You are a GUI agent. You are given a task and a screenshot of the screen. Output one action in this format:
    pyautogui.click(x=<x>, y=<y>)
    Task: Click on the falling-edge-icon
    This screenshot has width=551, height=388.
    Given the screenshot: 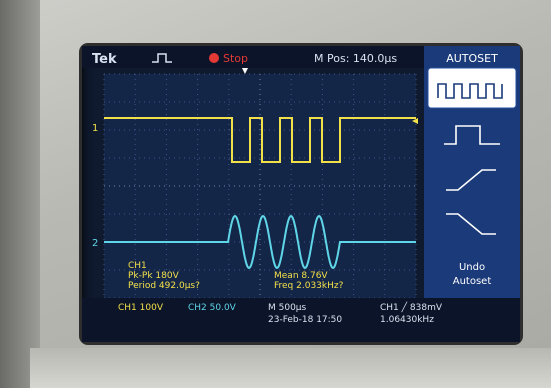 What is the action you would take?
    pyautogui.click(x=471, y=224)
    